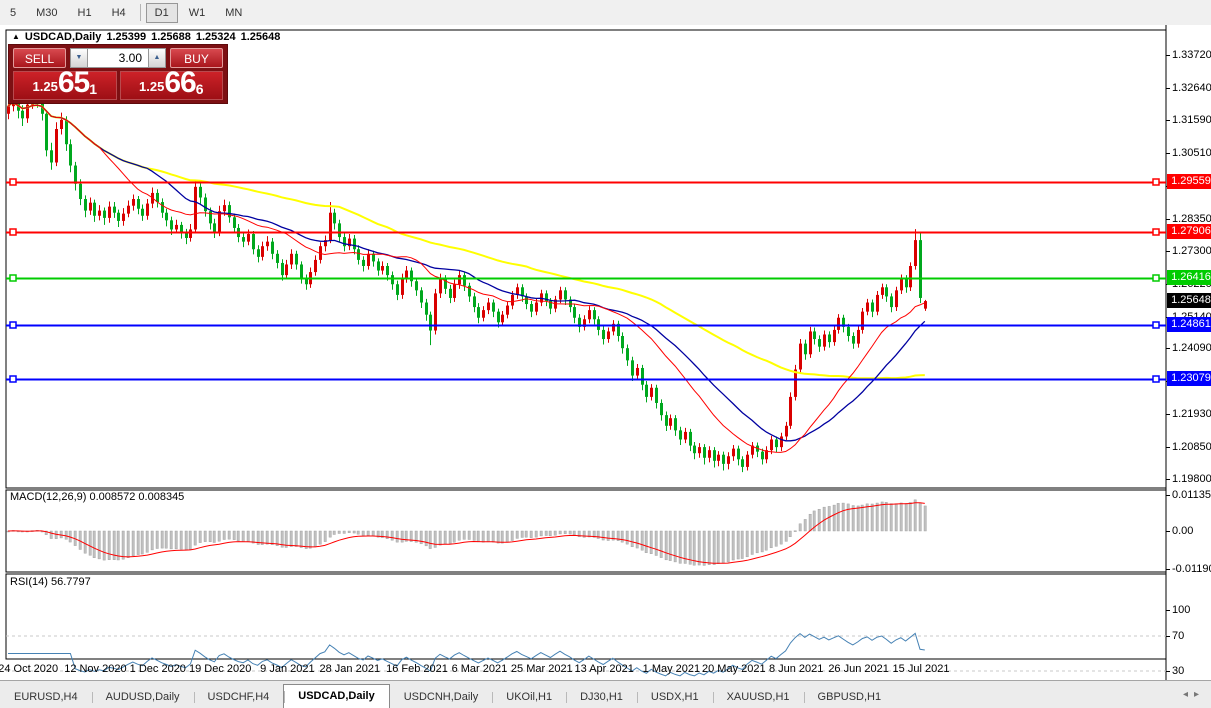 This screenshot has height=708, width=1211. What do you see at coordinates (118, 12) in the screenshot?
I see `timeframe-button-h4: H4` at bounding box center [118, 12].